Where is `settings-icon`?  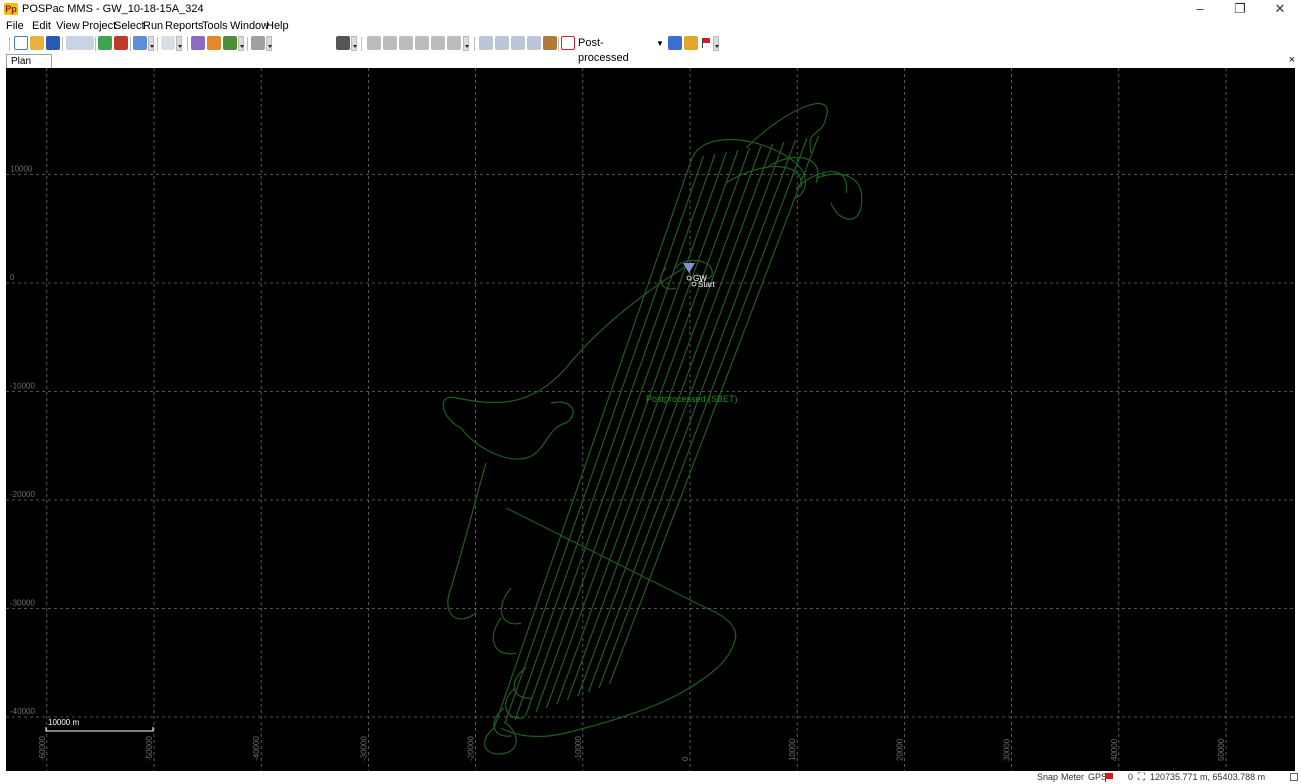 settings-icon is located at coordinates (258, 43).